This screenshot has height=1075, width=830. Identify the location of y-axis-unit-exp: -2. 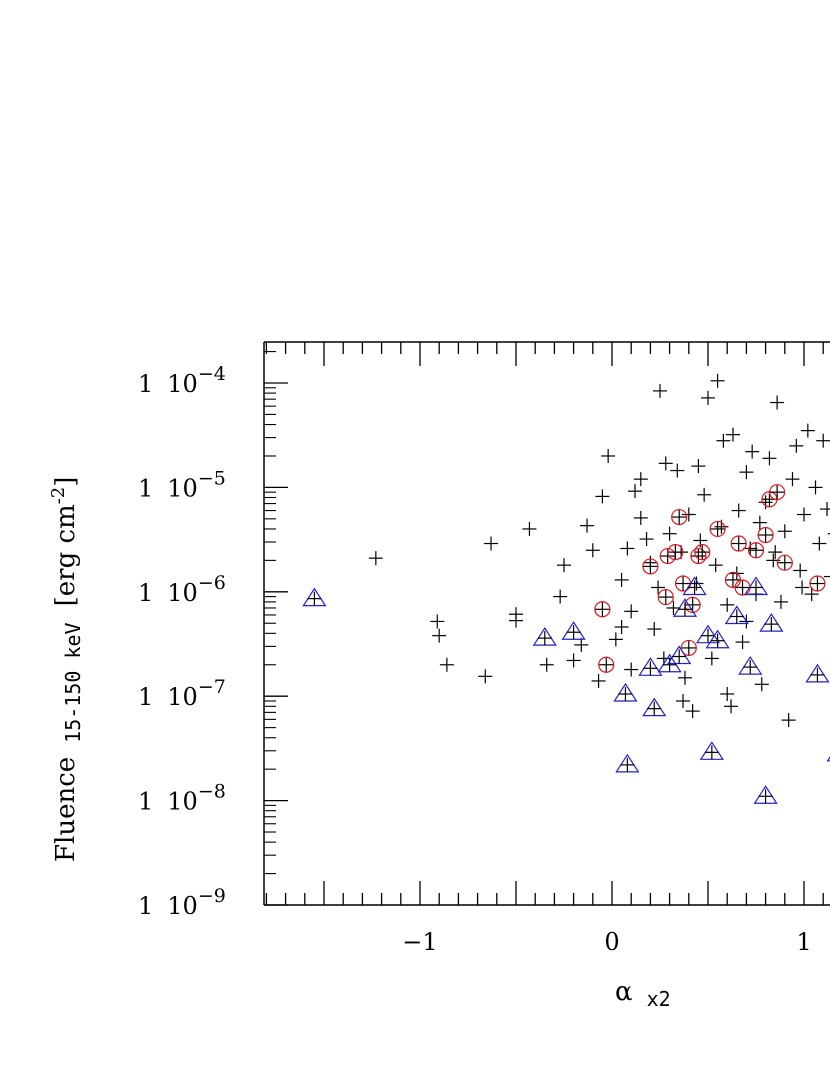
(58, 496).